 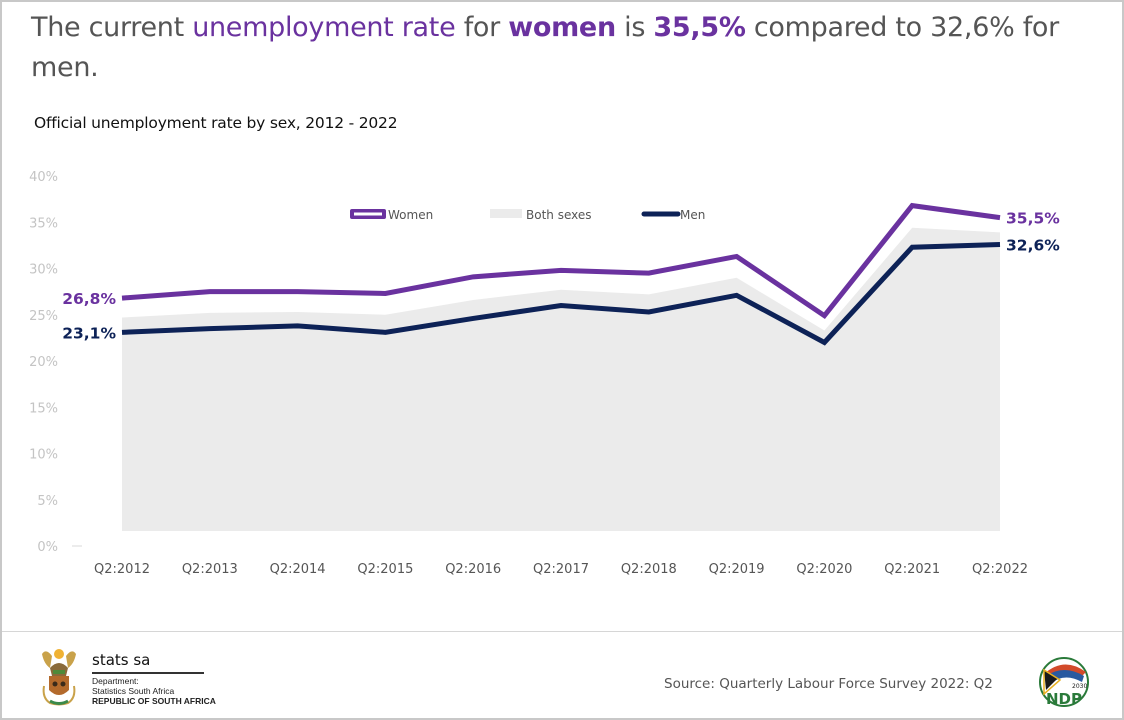 What do you see at coordinates (89, 299) in the screenshot?
I see `women-data-label: 26,8%` at bounding box center [89, 299].